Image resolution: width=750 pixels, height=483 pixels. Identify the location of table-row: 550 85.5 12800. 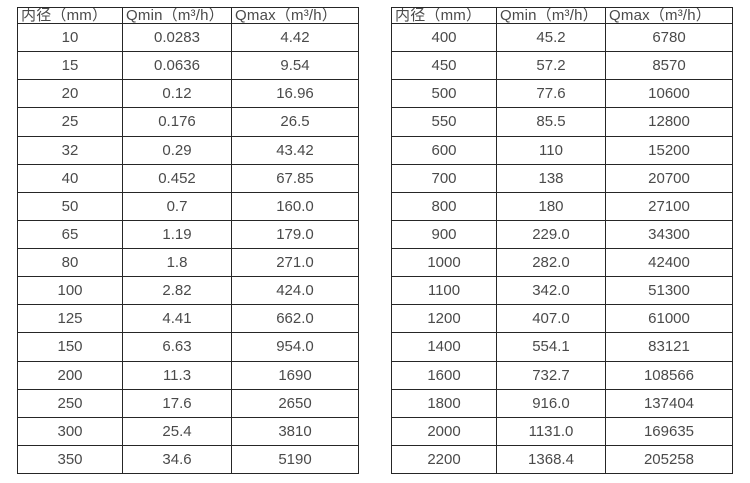
(562, 122).